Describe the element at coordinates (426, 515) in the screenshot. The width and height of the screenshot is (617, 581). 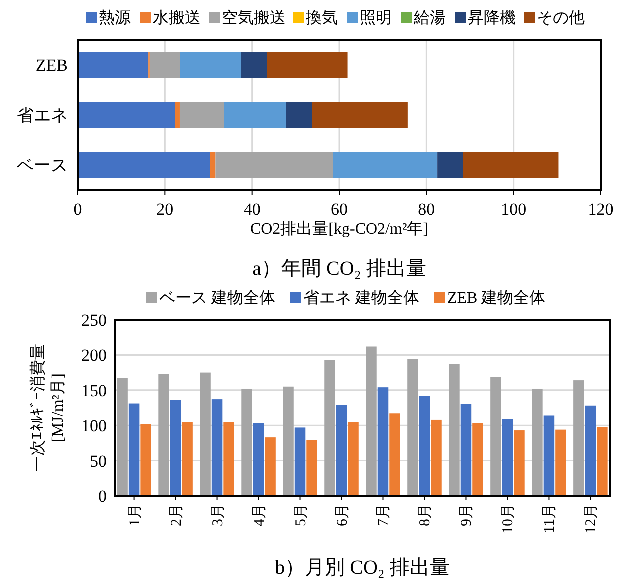
I see `x-tick-label: 8月` at that location.